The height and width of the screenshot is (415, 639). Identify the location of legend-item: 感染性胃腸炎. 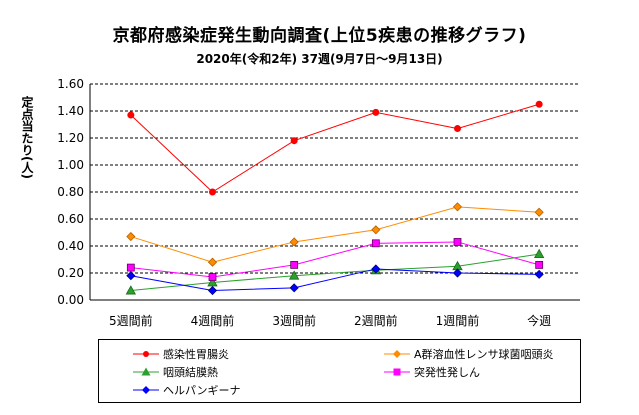
(181, 354).